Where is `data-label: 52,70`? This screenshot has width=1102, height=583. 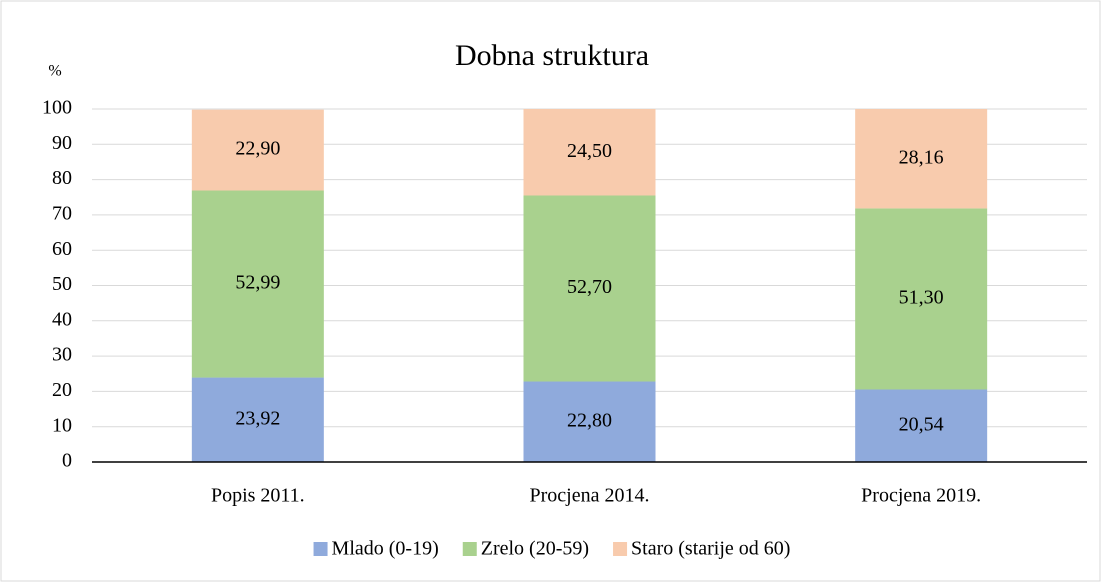
data-label: 52,70 is located at coordinates (589, 287).